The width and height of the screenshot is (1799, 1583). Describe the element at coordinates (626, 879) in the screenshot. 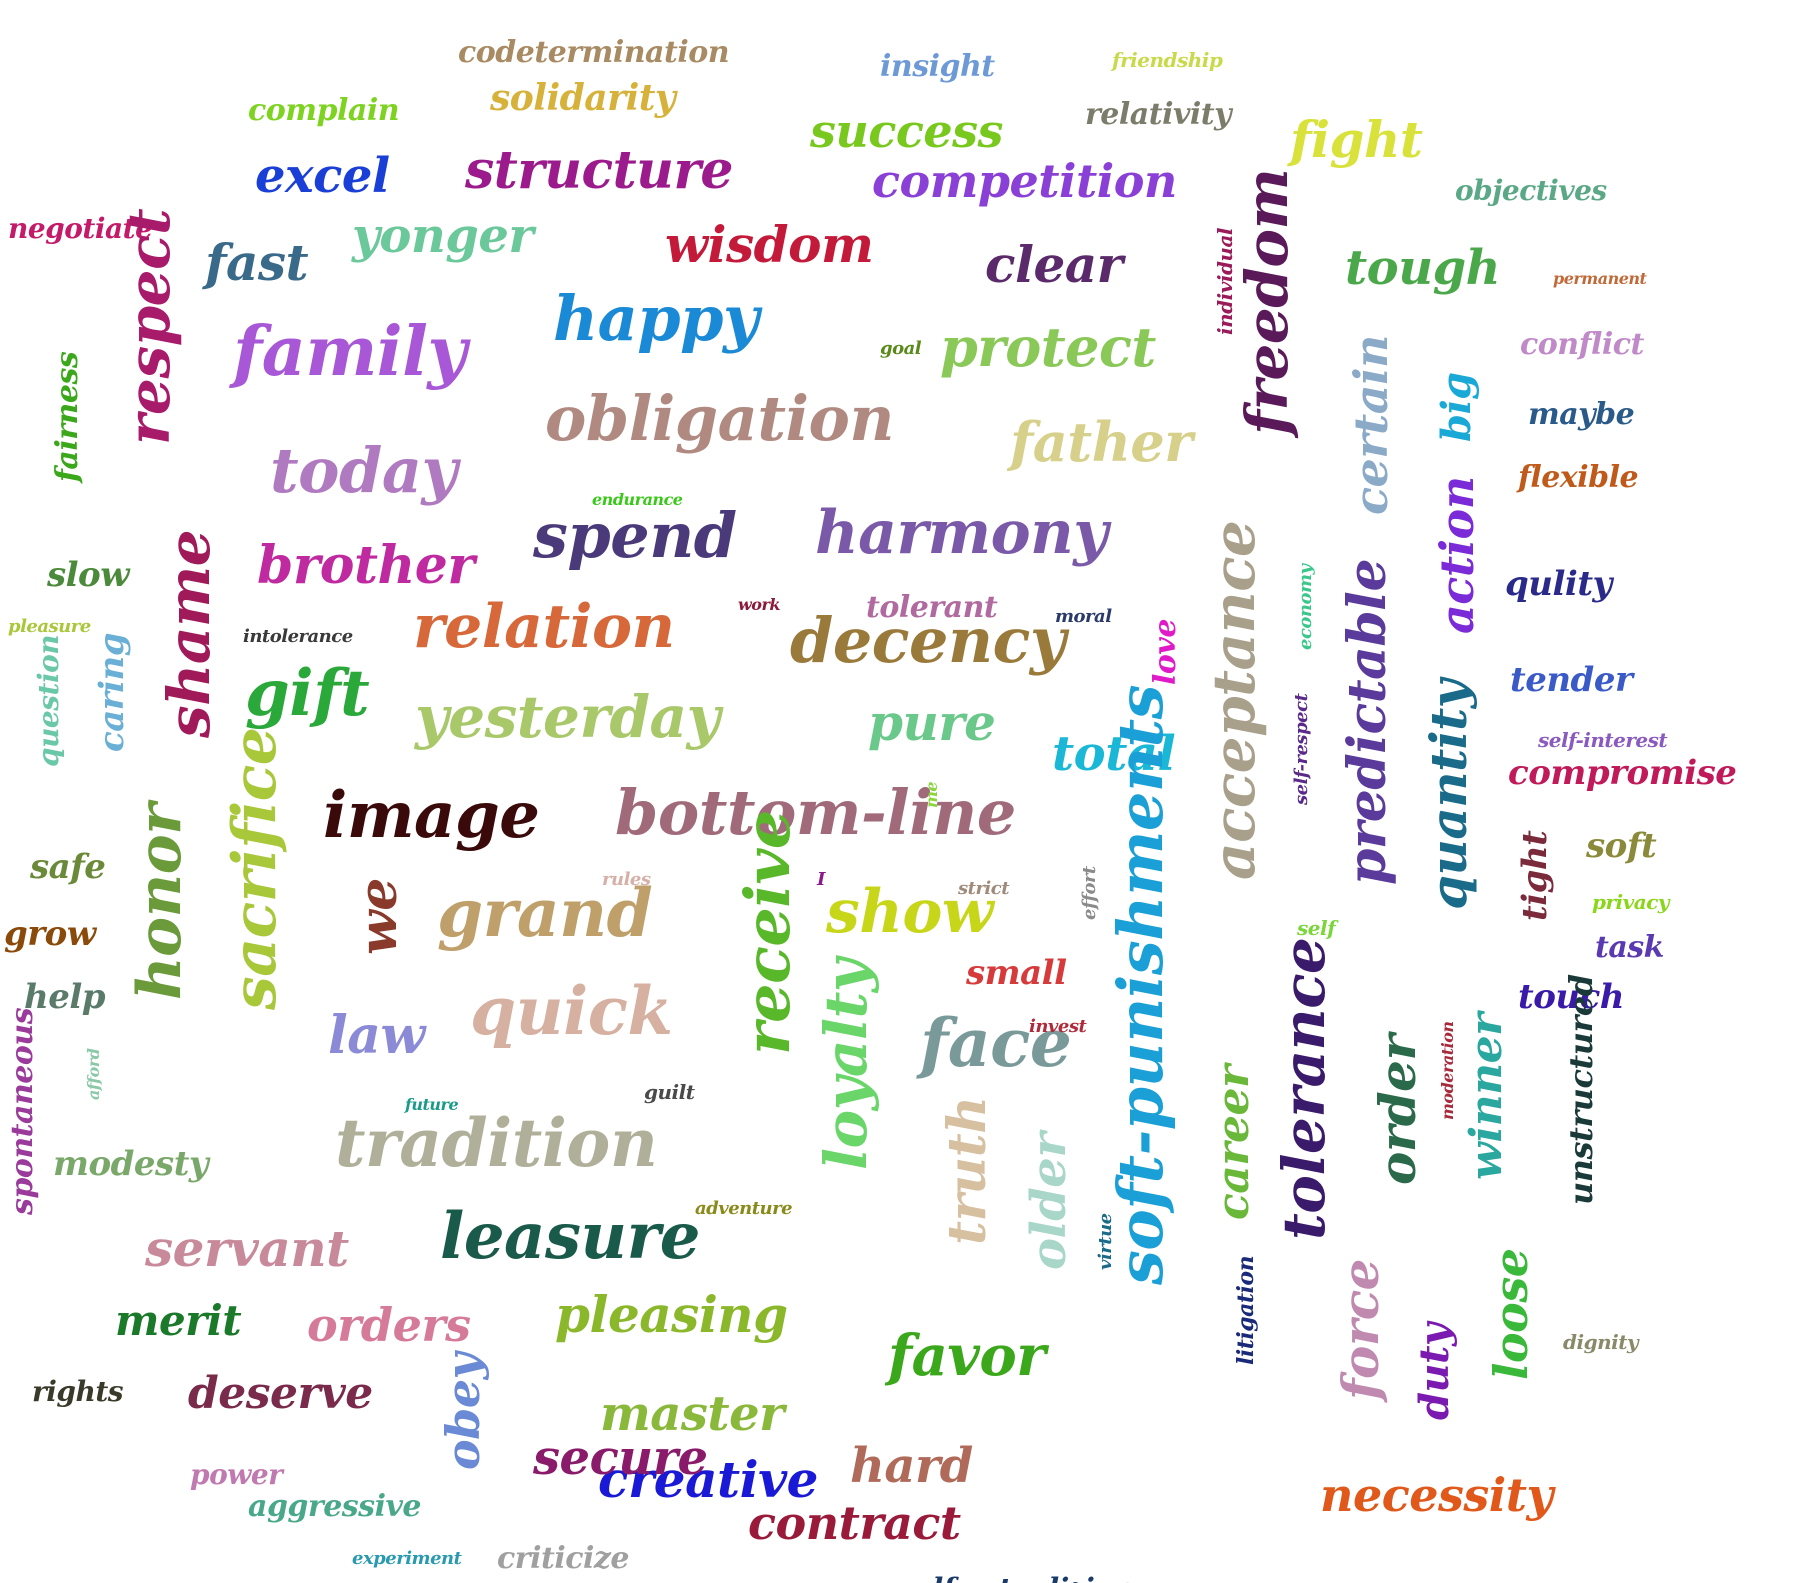

I see `word-rules: rules` at that location.